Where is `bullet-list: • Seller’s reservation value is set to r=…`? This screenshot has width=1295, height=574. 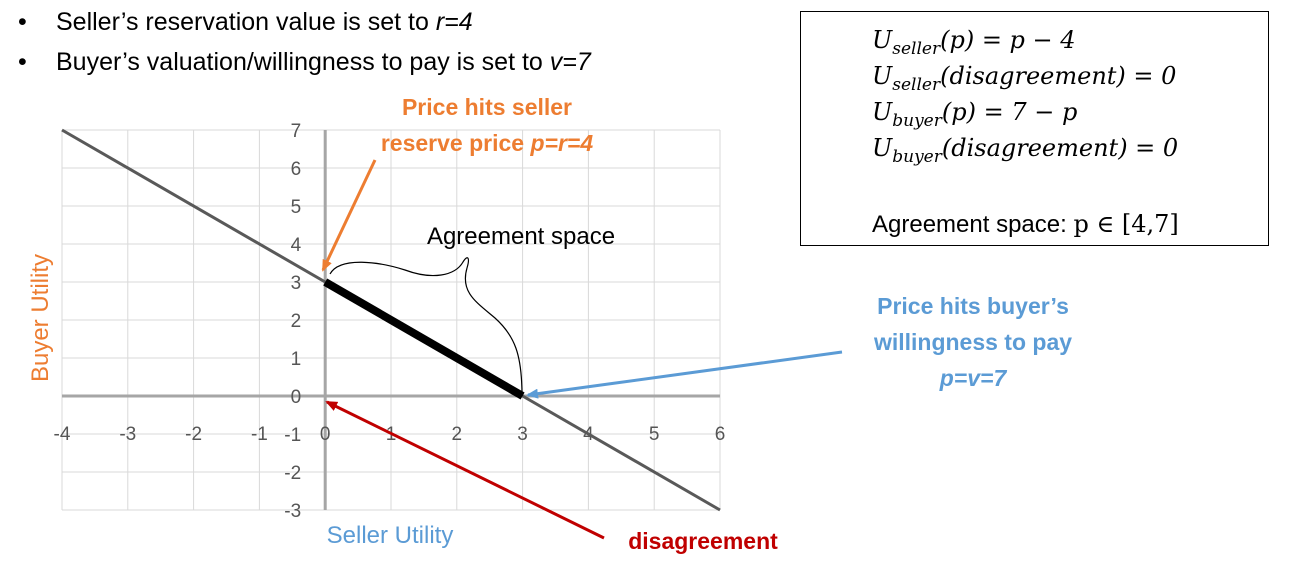 bullet-list: • Seller’s reservation value is set to r=… is located at coordinates (304, 42).